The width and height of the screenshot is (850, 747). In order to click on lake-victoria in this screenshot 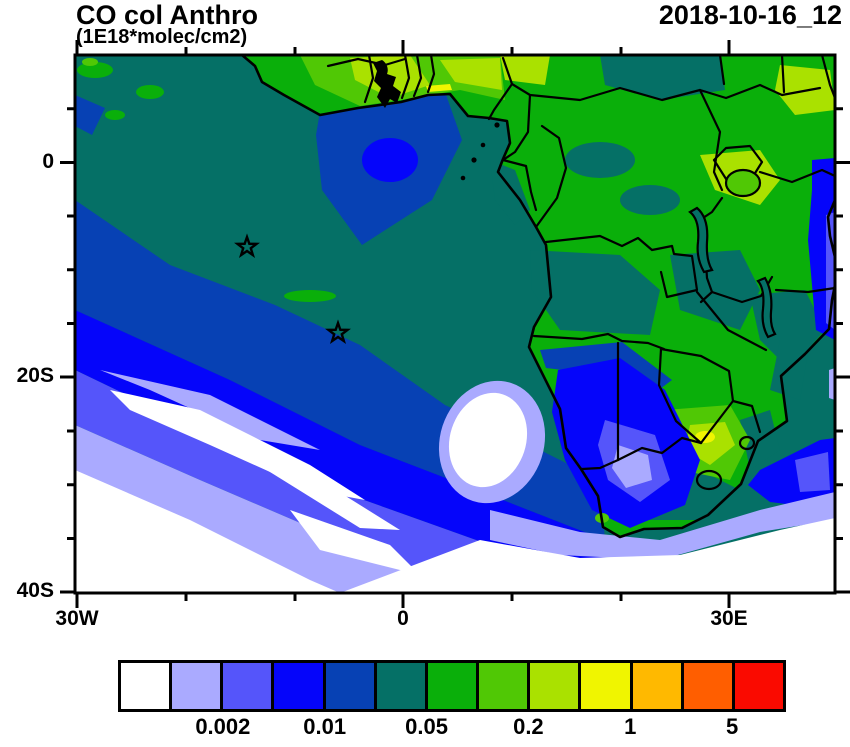, I will do `click(743, 183)`.